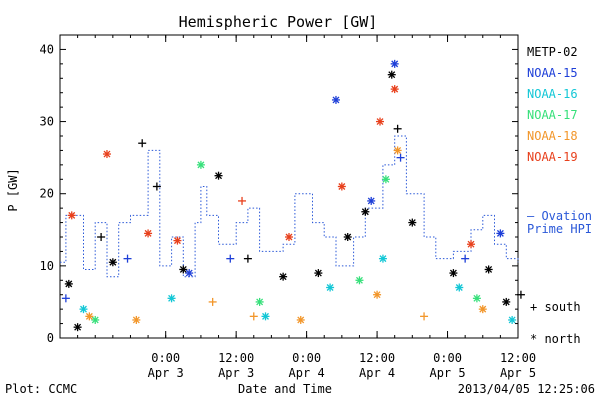  What do you see at coordinates (47, 194) in the screenshot?
I see `y-tick-label: 20` at bounding box center [47, 194].